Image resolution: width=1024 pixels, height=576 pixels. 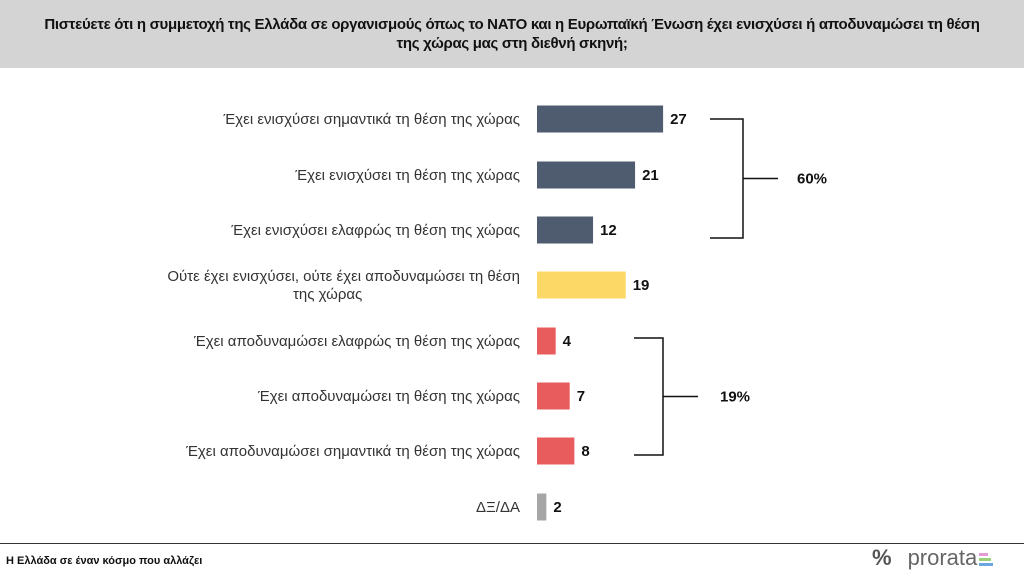 What do you see at coordinates (581, 396) in the screenshot?
I see `data-label: 7` at bounding box center [581, 396].